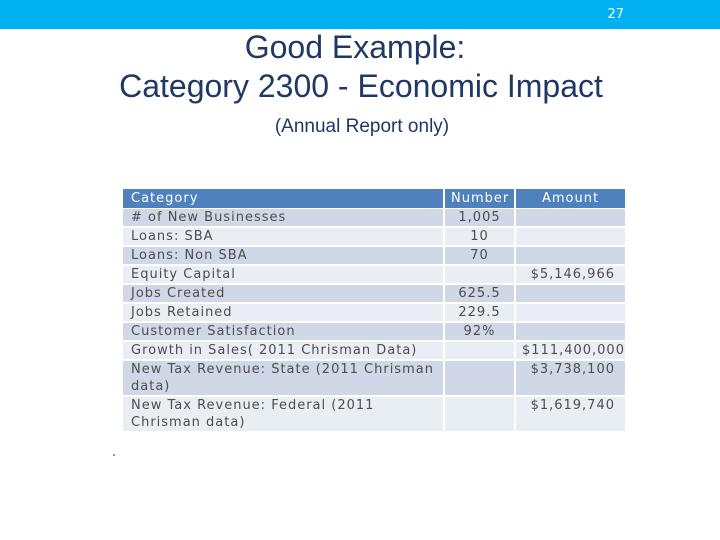 The width and height of the screenshot is (720, 540). What do you see at coordinates (283, 218) in the screenshot?
I see `cell-category: # of New Businesses` at bounding box center [283, 218].